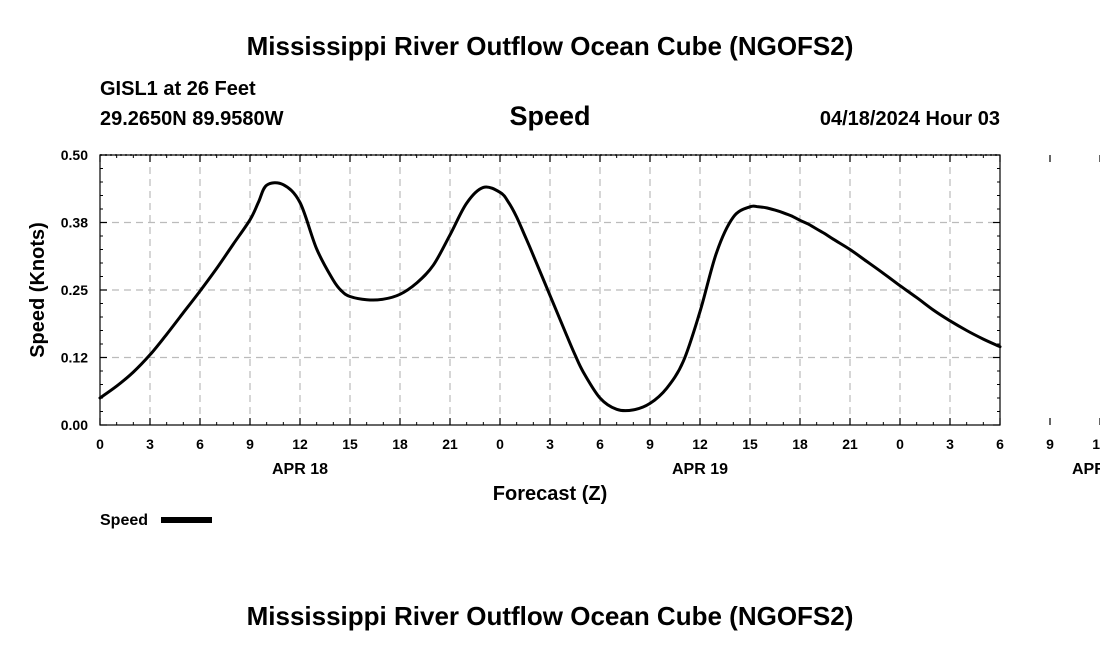 The height and width of the screenshot is (650, 1100). What do you see at coordinates (38, 290) in the screenshot?
I see `y-axis-label: Speed (Knots)` at bounding box center [38, 290].